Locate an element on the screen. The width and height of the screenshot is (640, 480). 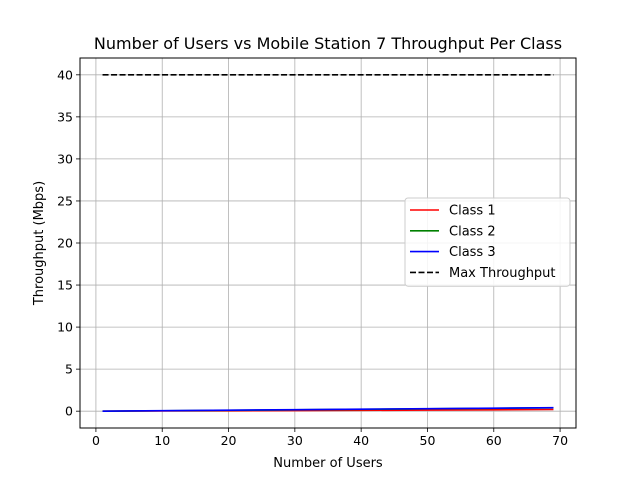
y-tick-label: 30 is located at coordinates (65, 158).